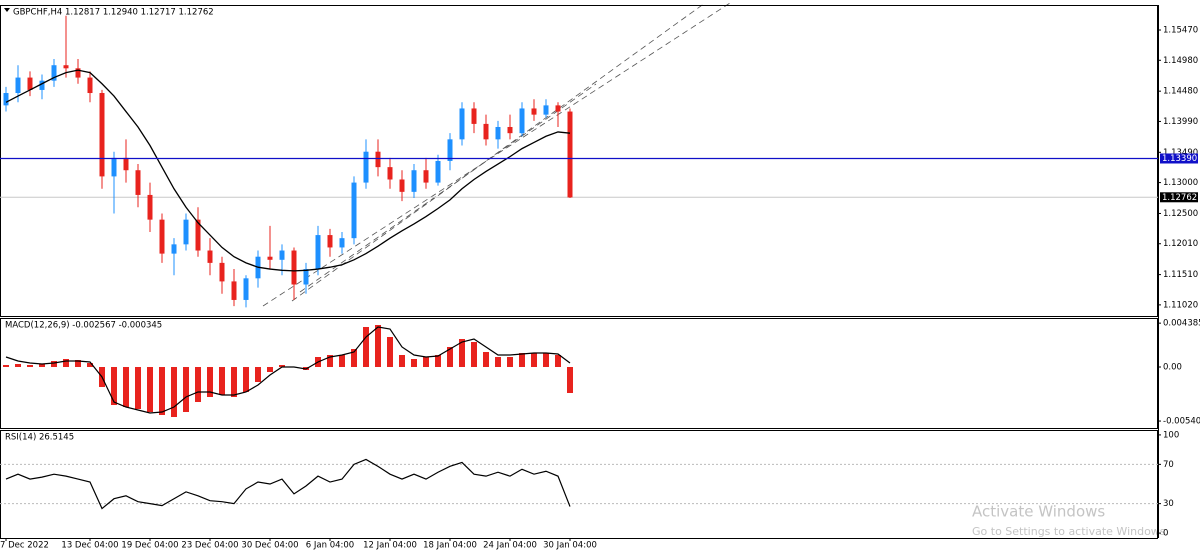 The width and height of the screenshot is (1200, 552). I want to click on y-tick-label: 1.11020, so click(1180, 305).